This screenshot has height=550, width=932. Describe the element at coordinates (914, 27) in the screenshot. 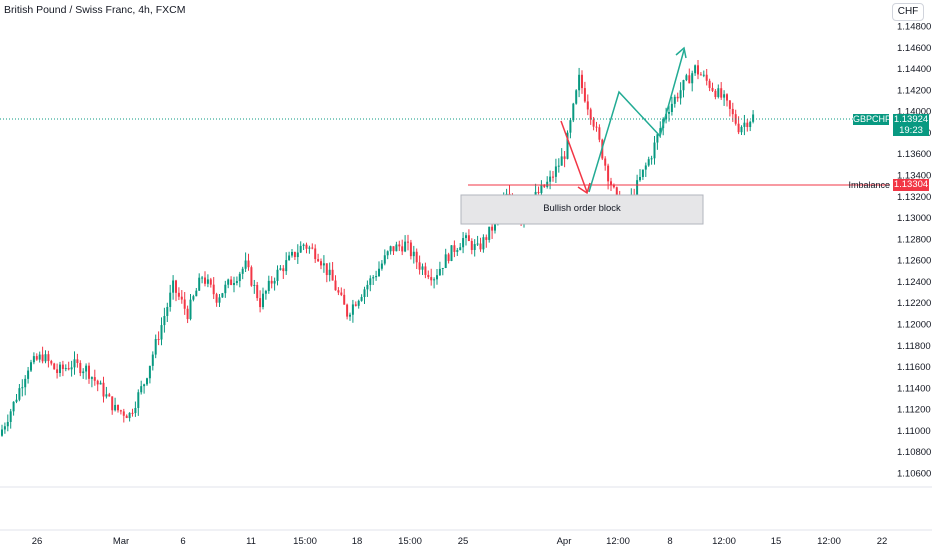

I see `y-tick-label: 1.14800` at that location.